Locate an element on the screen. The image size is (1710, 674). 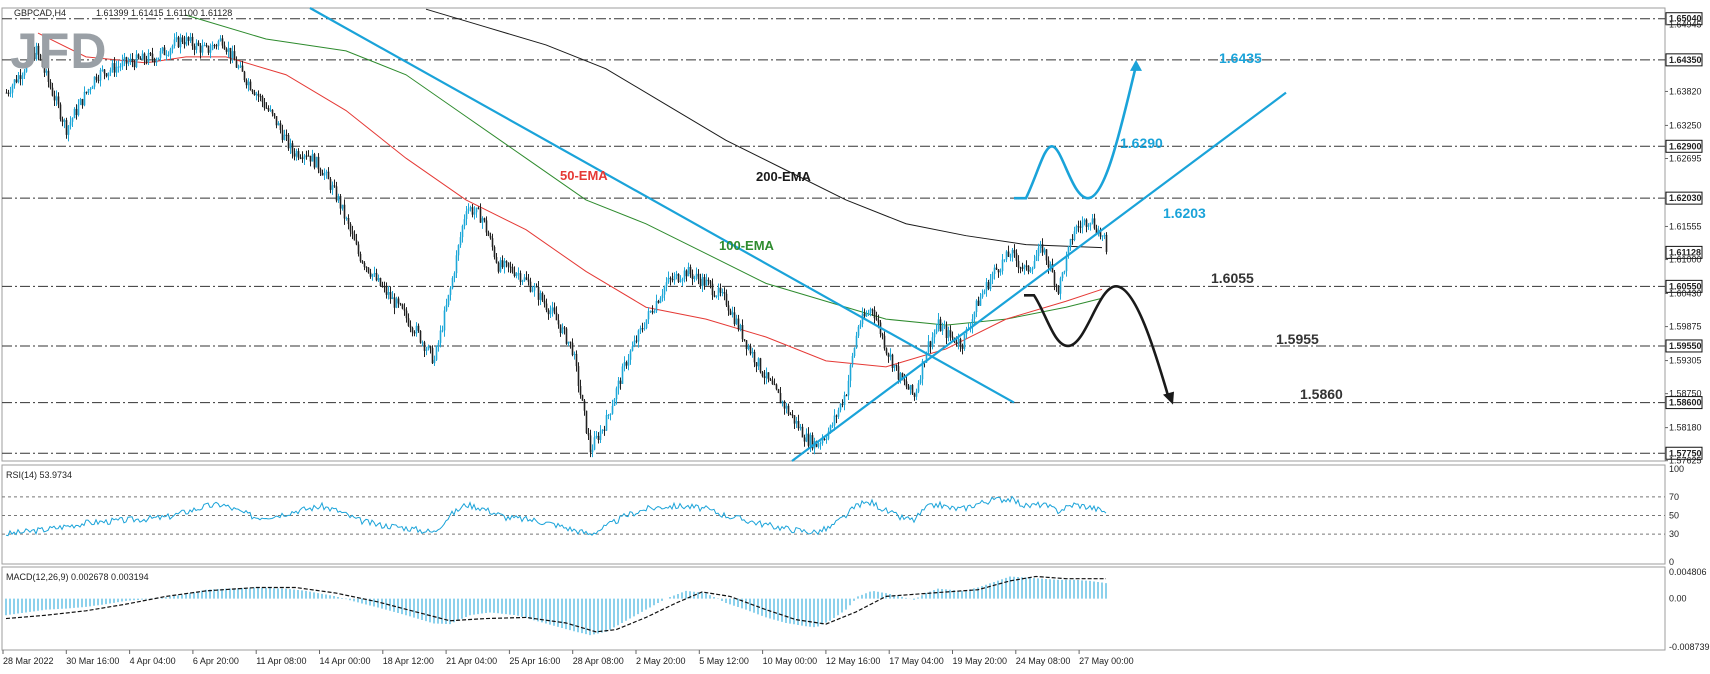
rsi-tick-label: 50 is located at coordinates (1674, 516).